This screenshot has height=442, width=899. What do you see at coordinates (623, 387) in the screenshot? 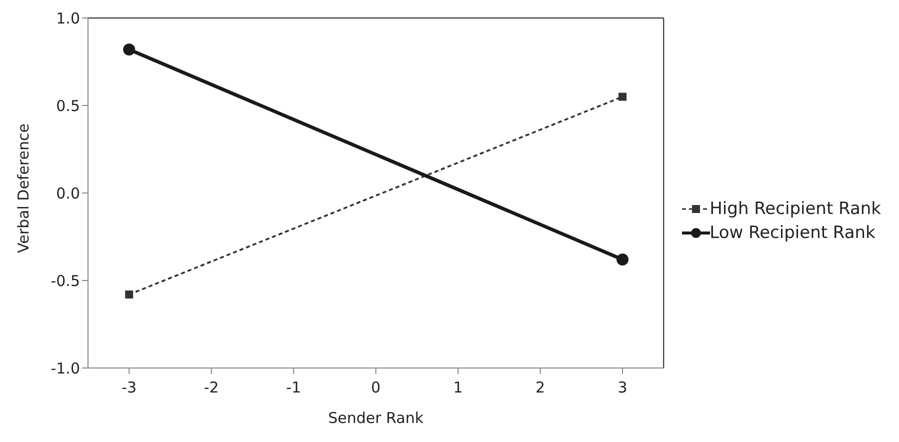
I see `x-tick-label: 3` at bounding box center [623, 387].